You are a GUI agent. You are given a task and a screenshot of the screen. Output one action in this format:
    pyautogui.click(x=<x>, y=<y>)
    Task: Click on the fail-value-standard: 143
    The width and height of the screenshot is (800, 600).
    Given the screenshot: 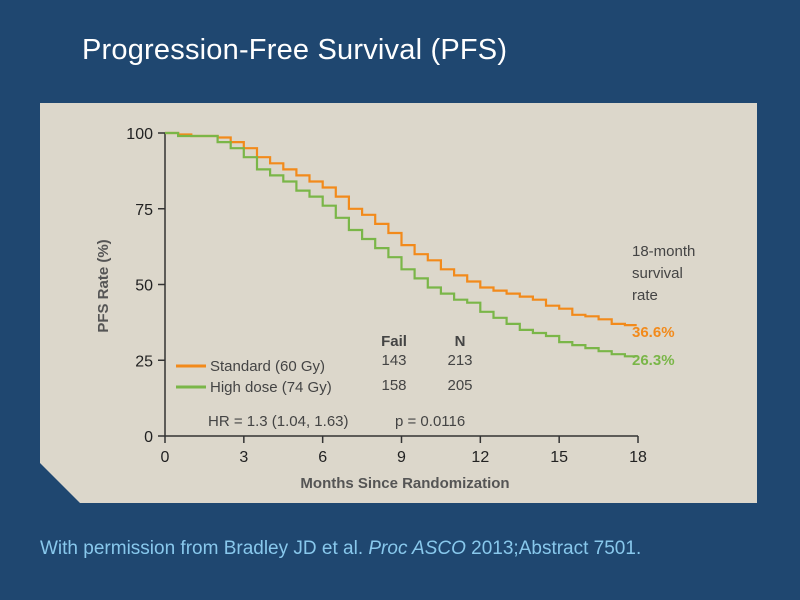 What is the action you would take?
    pyautogui.click(x=393, y=360)
    